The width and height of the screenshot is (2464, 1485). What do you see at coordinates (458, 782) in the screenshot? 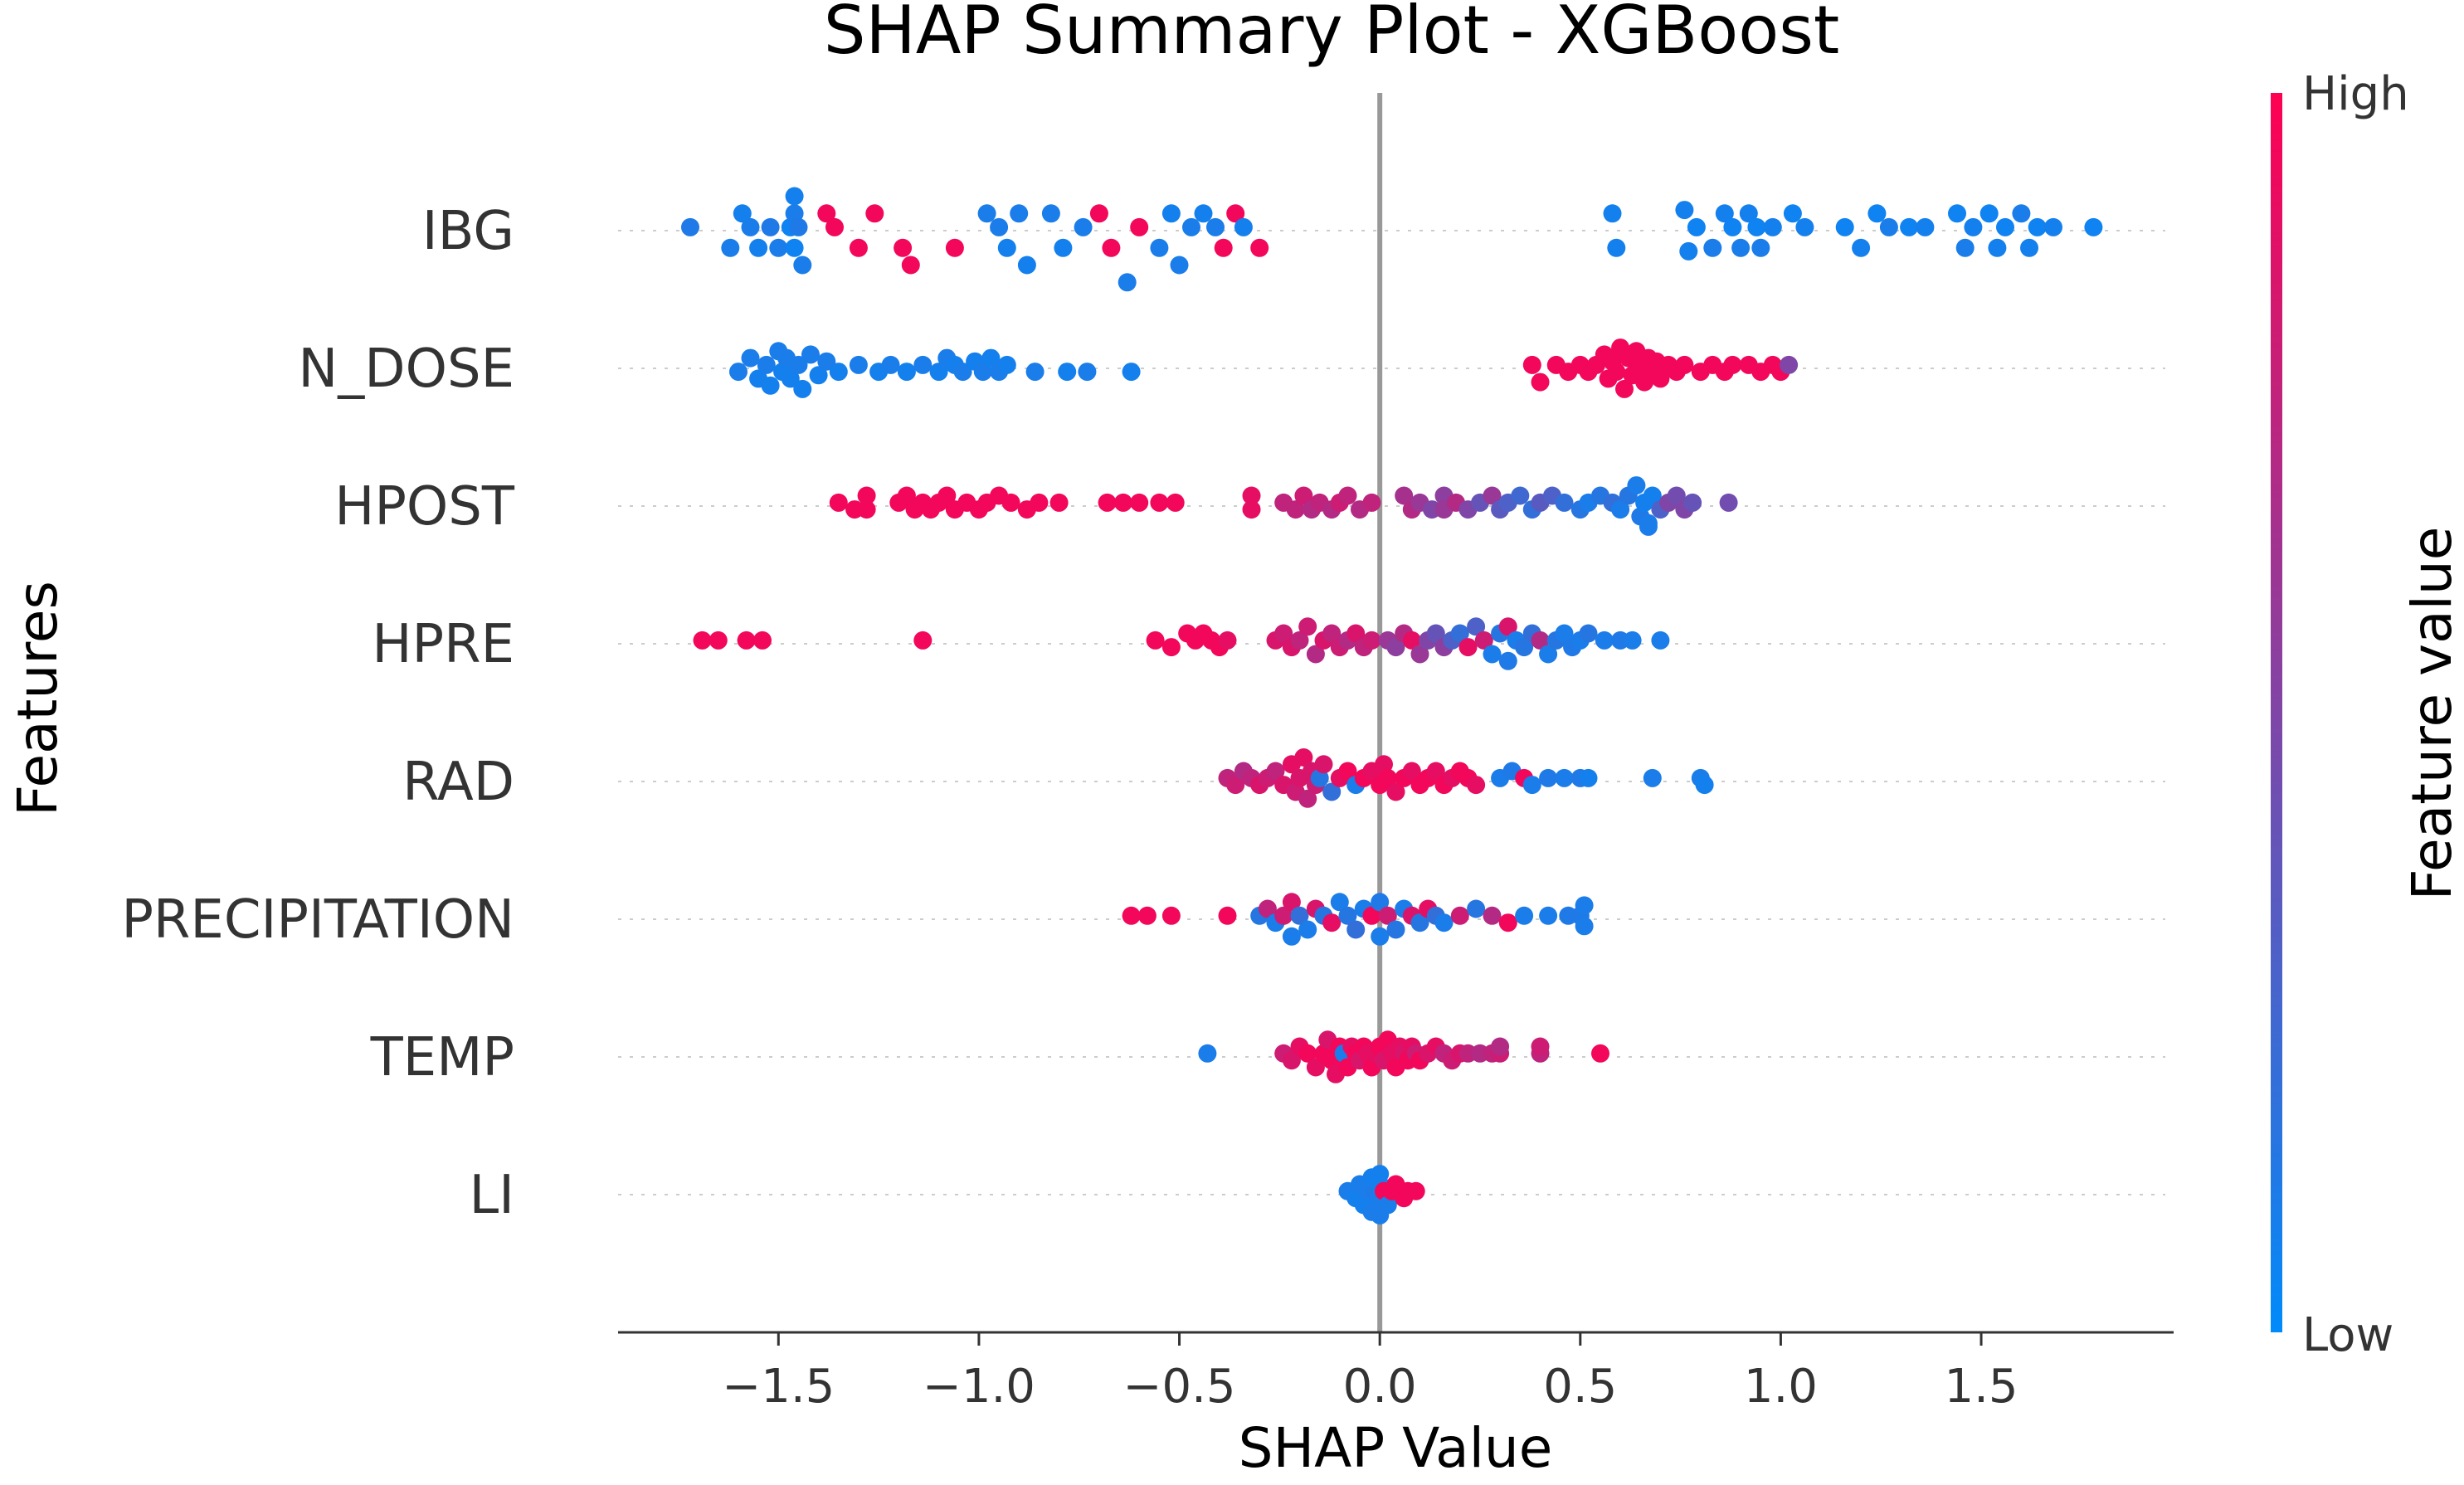
I see `feature-label-rad: RAD` at bounding box center [458, 782].